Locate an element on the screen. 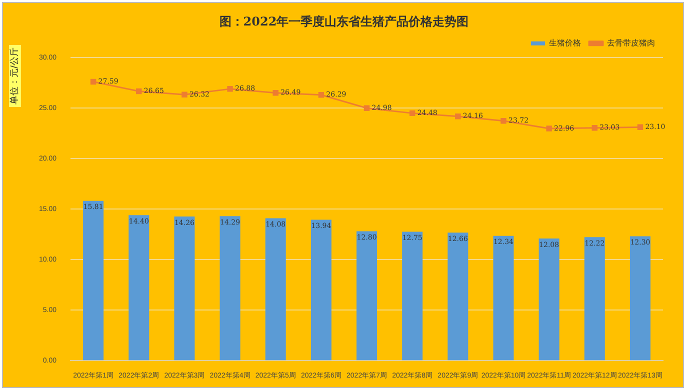 The width and height of the screenshot is (686, 390). legend-label: 去骨带皮猪肉 is located at coordinates (631, 43).